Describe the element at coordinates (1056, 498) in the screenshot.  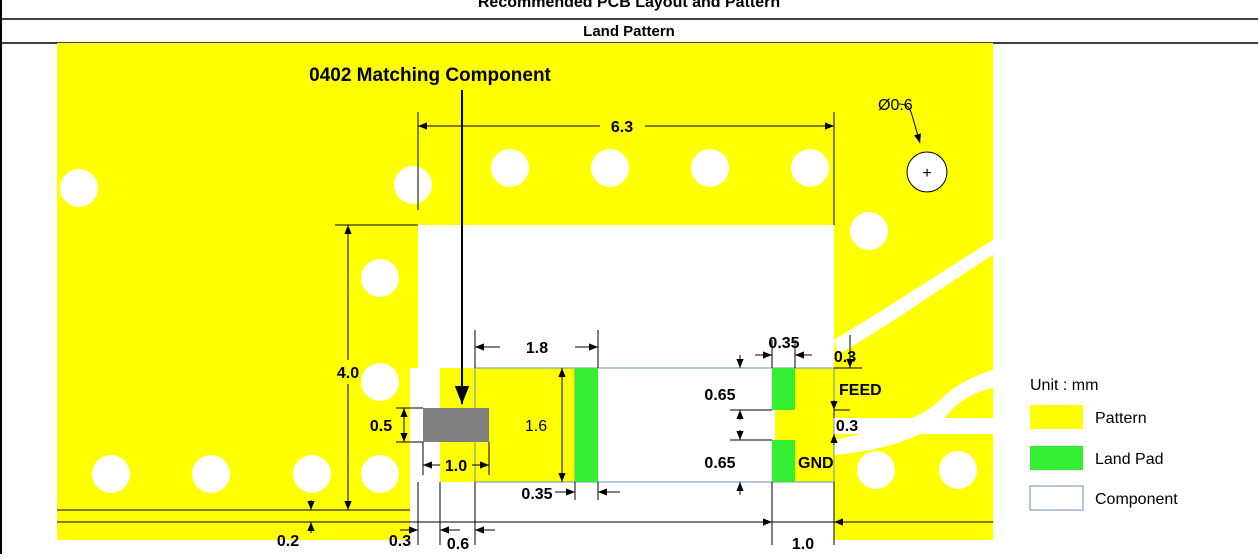
I see `legend-swatch-component` at that location.